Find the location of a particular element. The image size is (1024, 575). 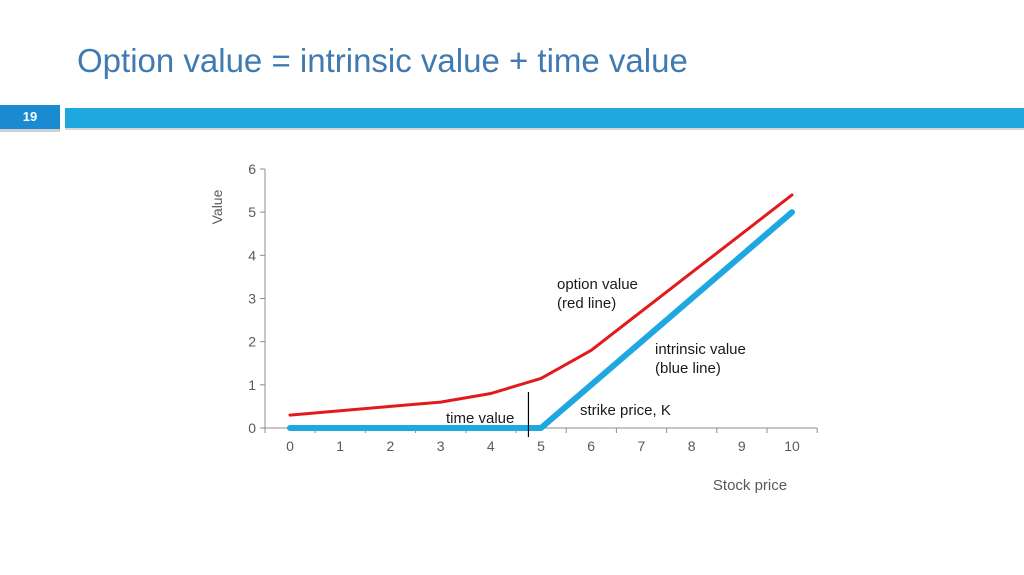

y-tick-label: 6 is located at coordinates (252, 169).